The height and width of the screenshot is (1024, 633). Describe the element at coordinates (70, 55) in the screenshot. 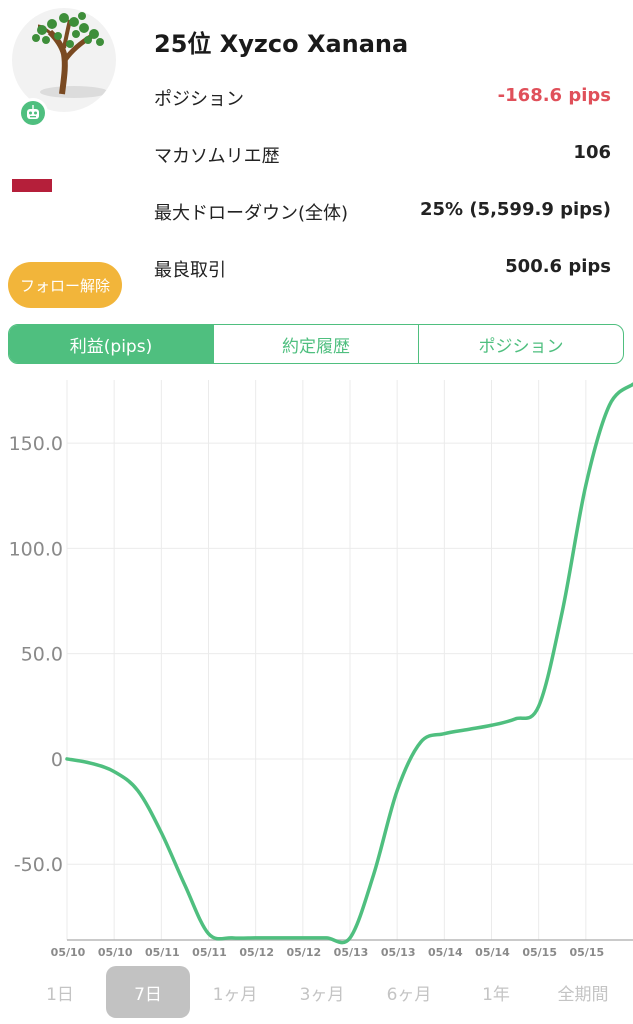

I see `tree-icon` at that location.